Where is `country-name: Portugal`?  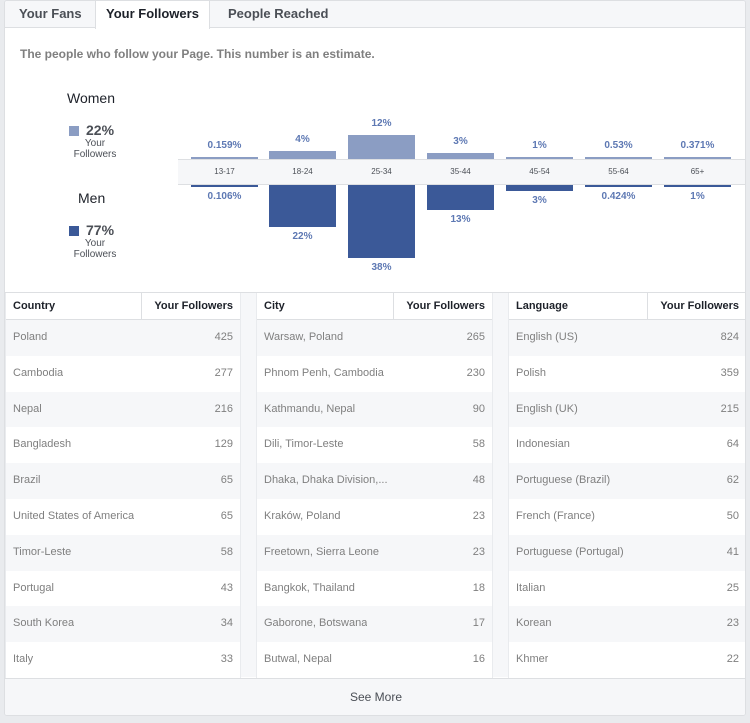 country-name: Portugal is located at coordinates (33, 587).